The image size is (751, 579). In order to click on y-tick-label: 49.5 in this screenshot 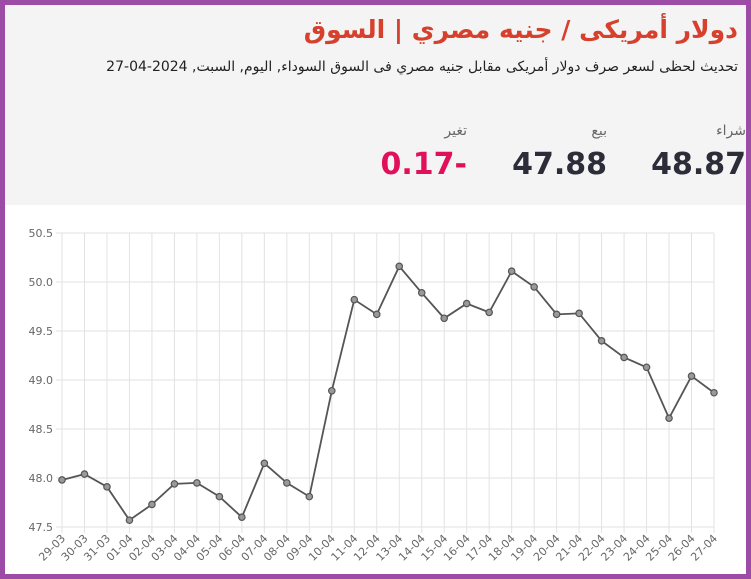, I will do `click(41, 331)`.